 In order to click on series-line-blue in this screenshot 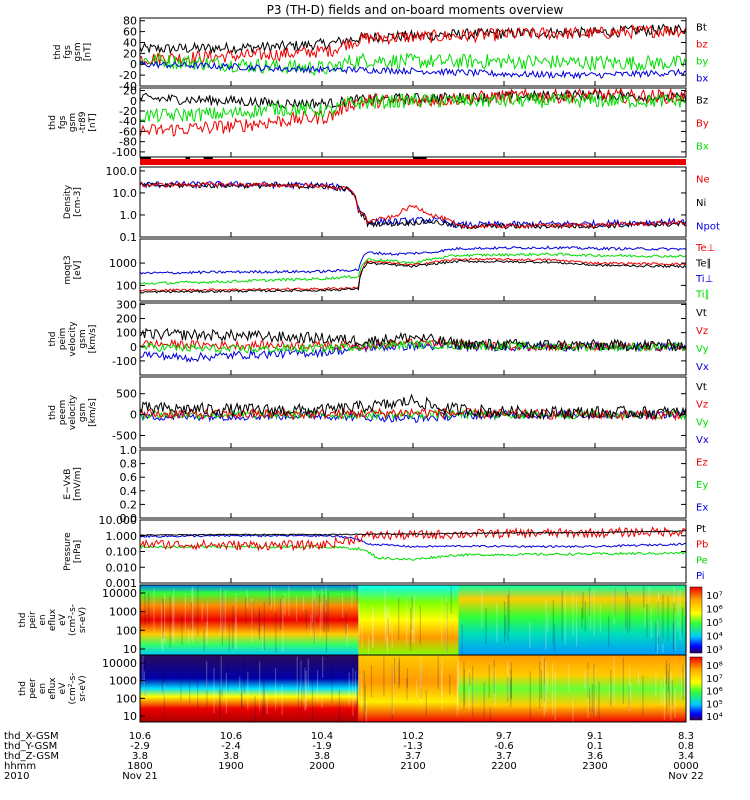, I will do `click(413, 205)`.